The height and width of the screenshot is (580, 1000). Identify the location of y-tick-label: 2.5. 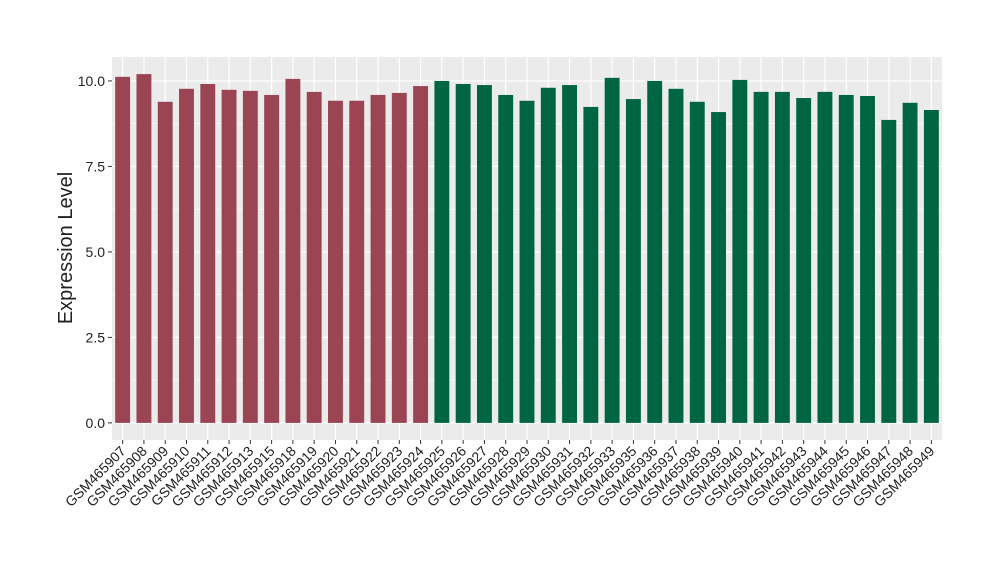
(96, 337).